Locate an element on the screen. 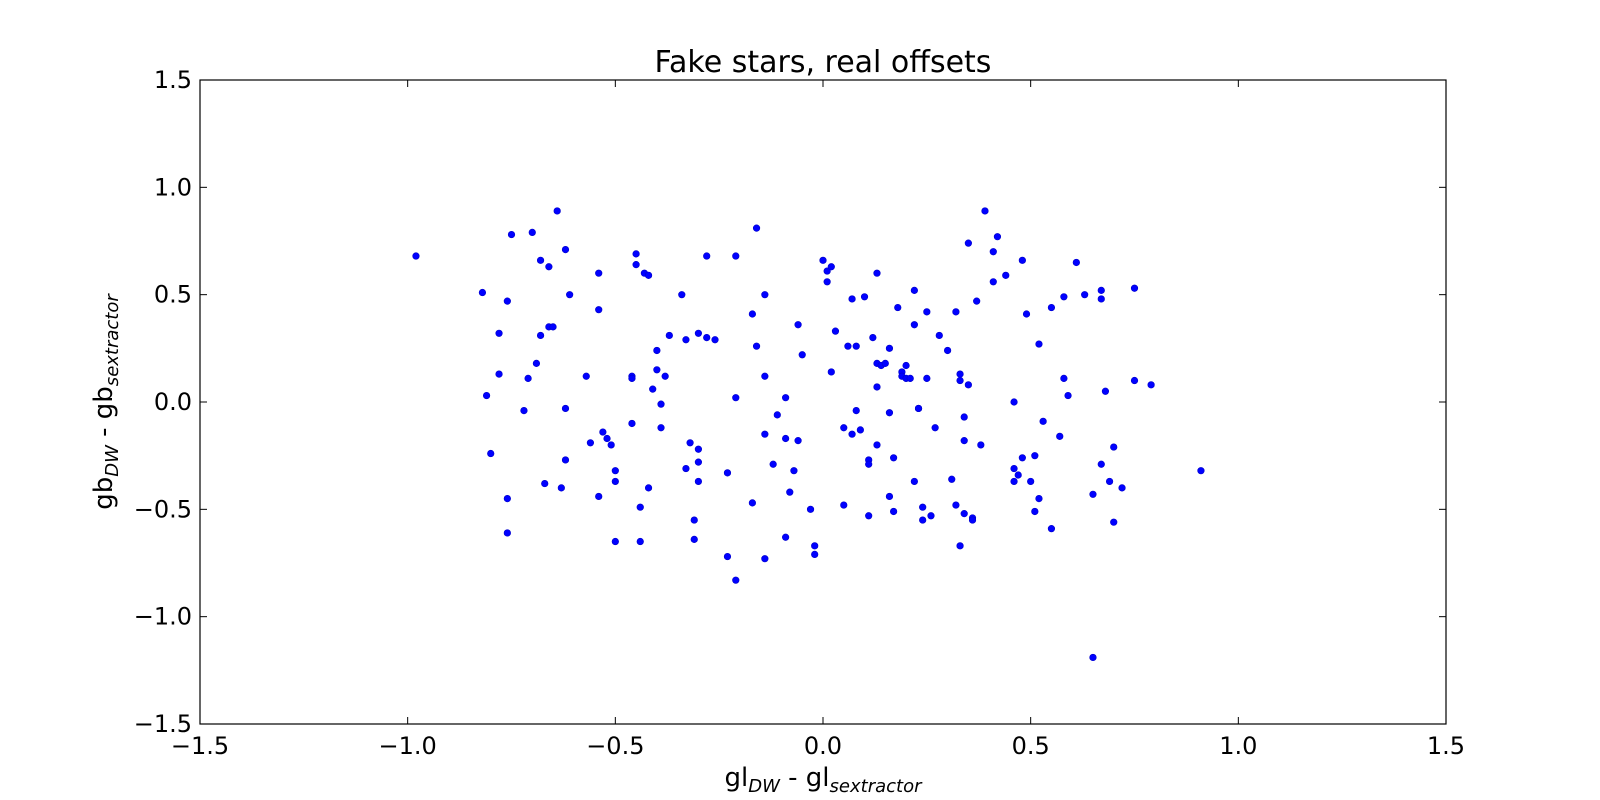 The image size is (1600, 800). x-tick-label: 1.0 is located at coordinates (1238, 746).